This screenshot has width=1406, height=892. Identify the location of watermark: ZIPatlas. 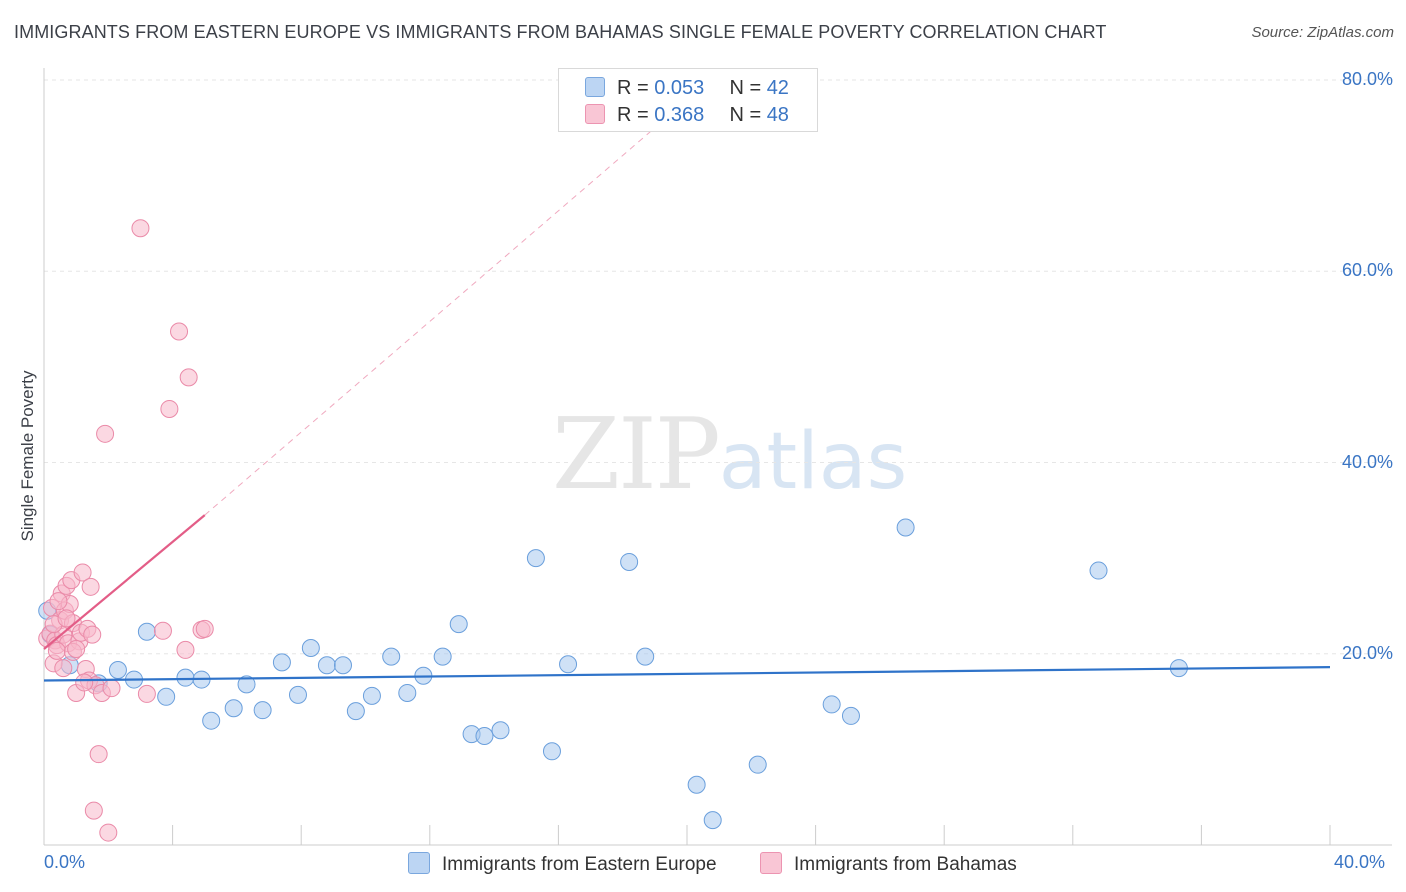
(729, 455).